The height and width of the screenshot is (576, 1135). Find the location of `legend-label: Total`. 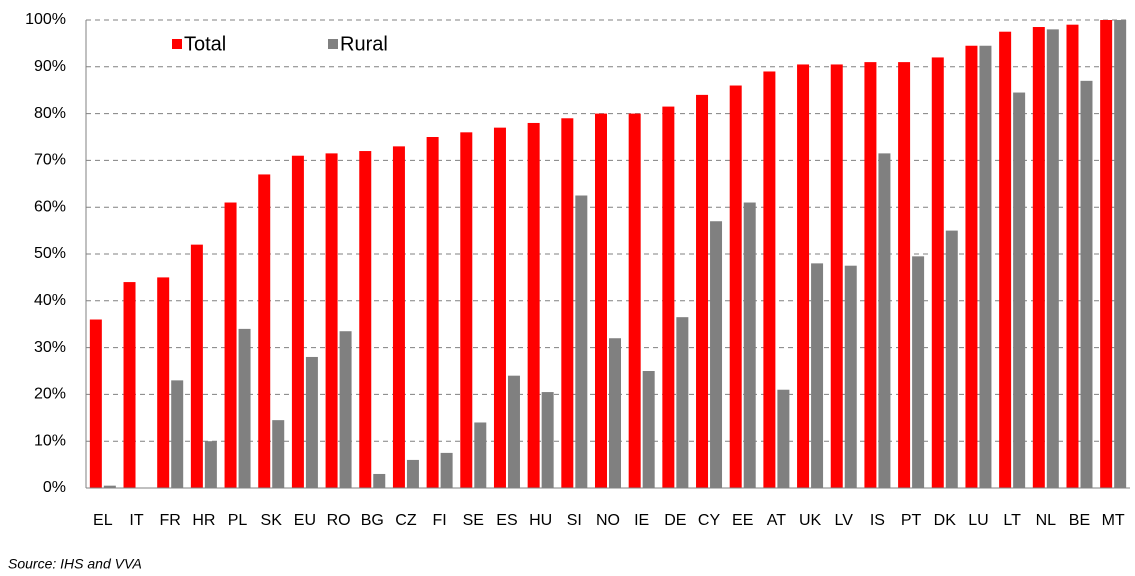

legend-label: Total is located at coordinates (205, 44).